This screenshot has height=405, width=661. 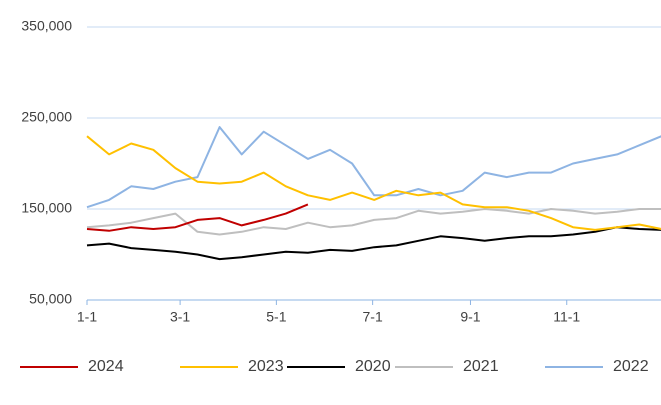 I want to click on y-tick-label: 250,000, so click(x=46, y=117).